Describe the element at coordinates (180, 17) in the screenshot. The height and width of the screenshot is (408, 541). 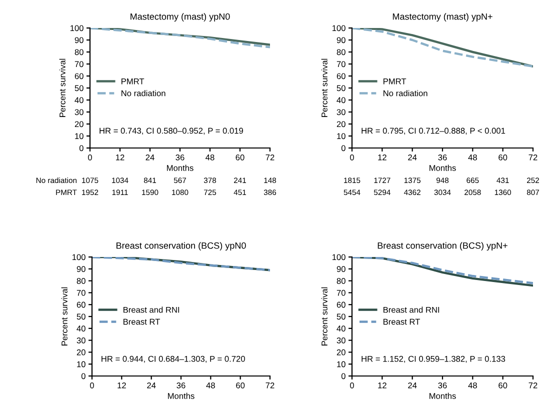
I see `chart-title: Mastectomy (mast) ypN0` at that location.